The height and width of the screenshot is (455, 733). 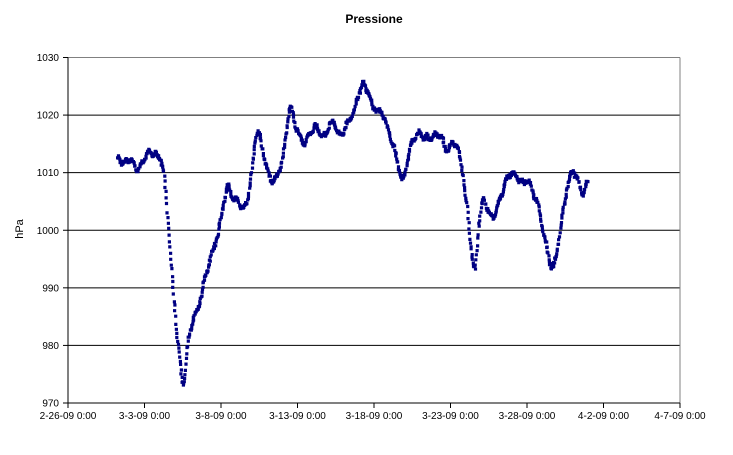 What do you see at coordinates (221, 416) in the screenshot?
I see `x-tick-label: 3-8-09 0:00` at bounding box center [221, 416].